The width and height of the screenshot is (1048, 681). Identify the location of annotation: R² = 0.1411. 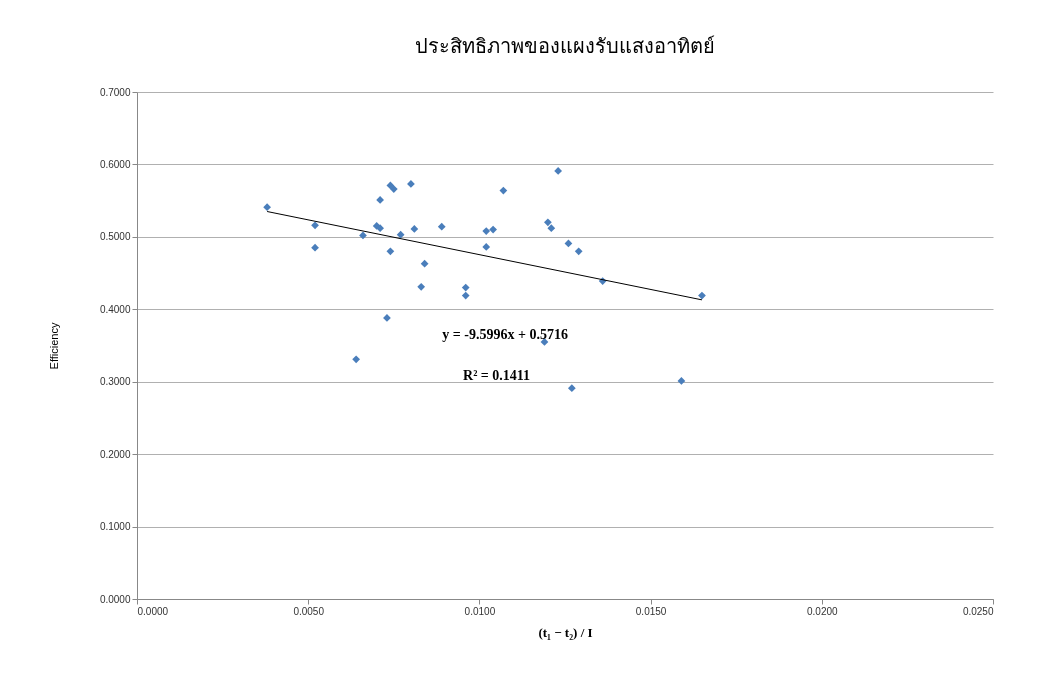
(497, 375).